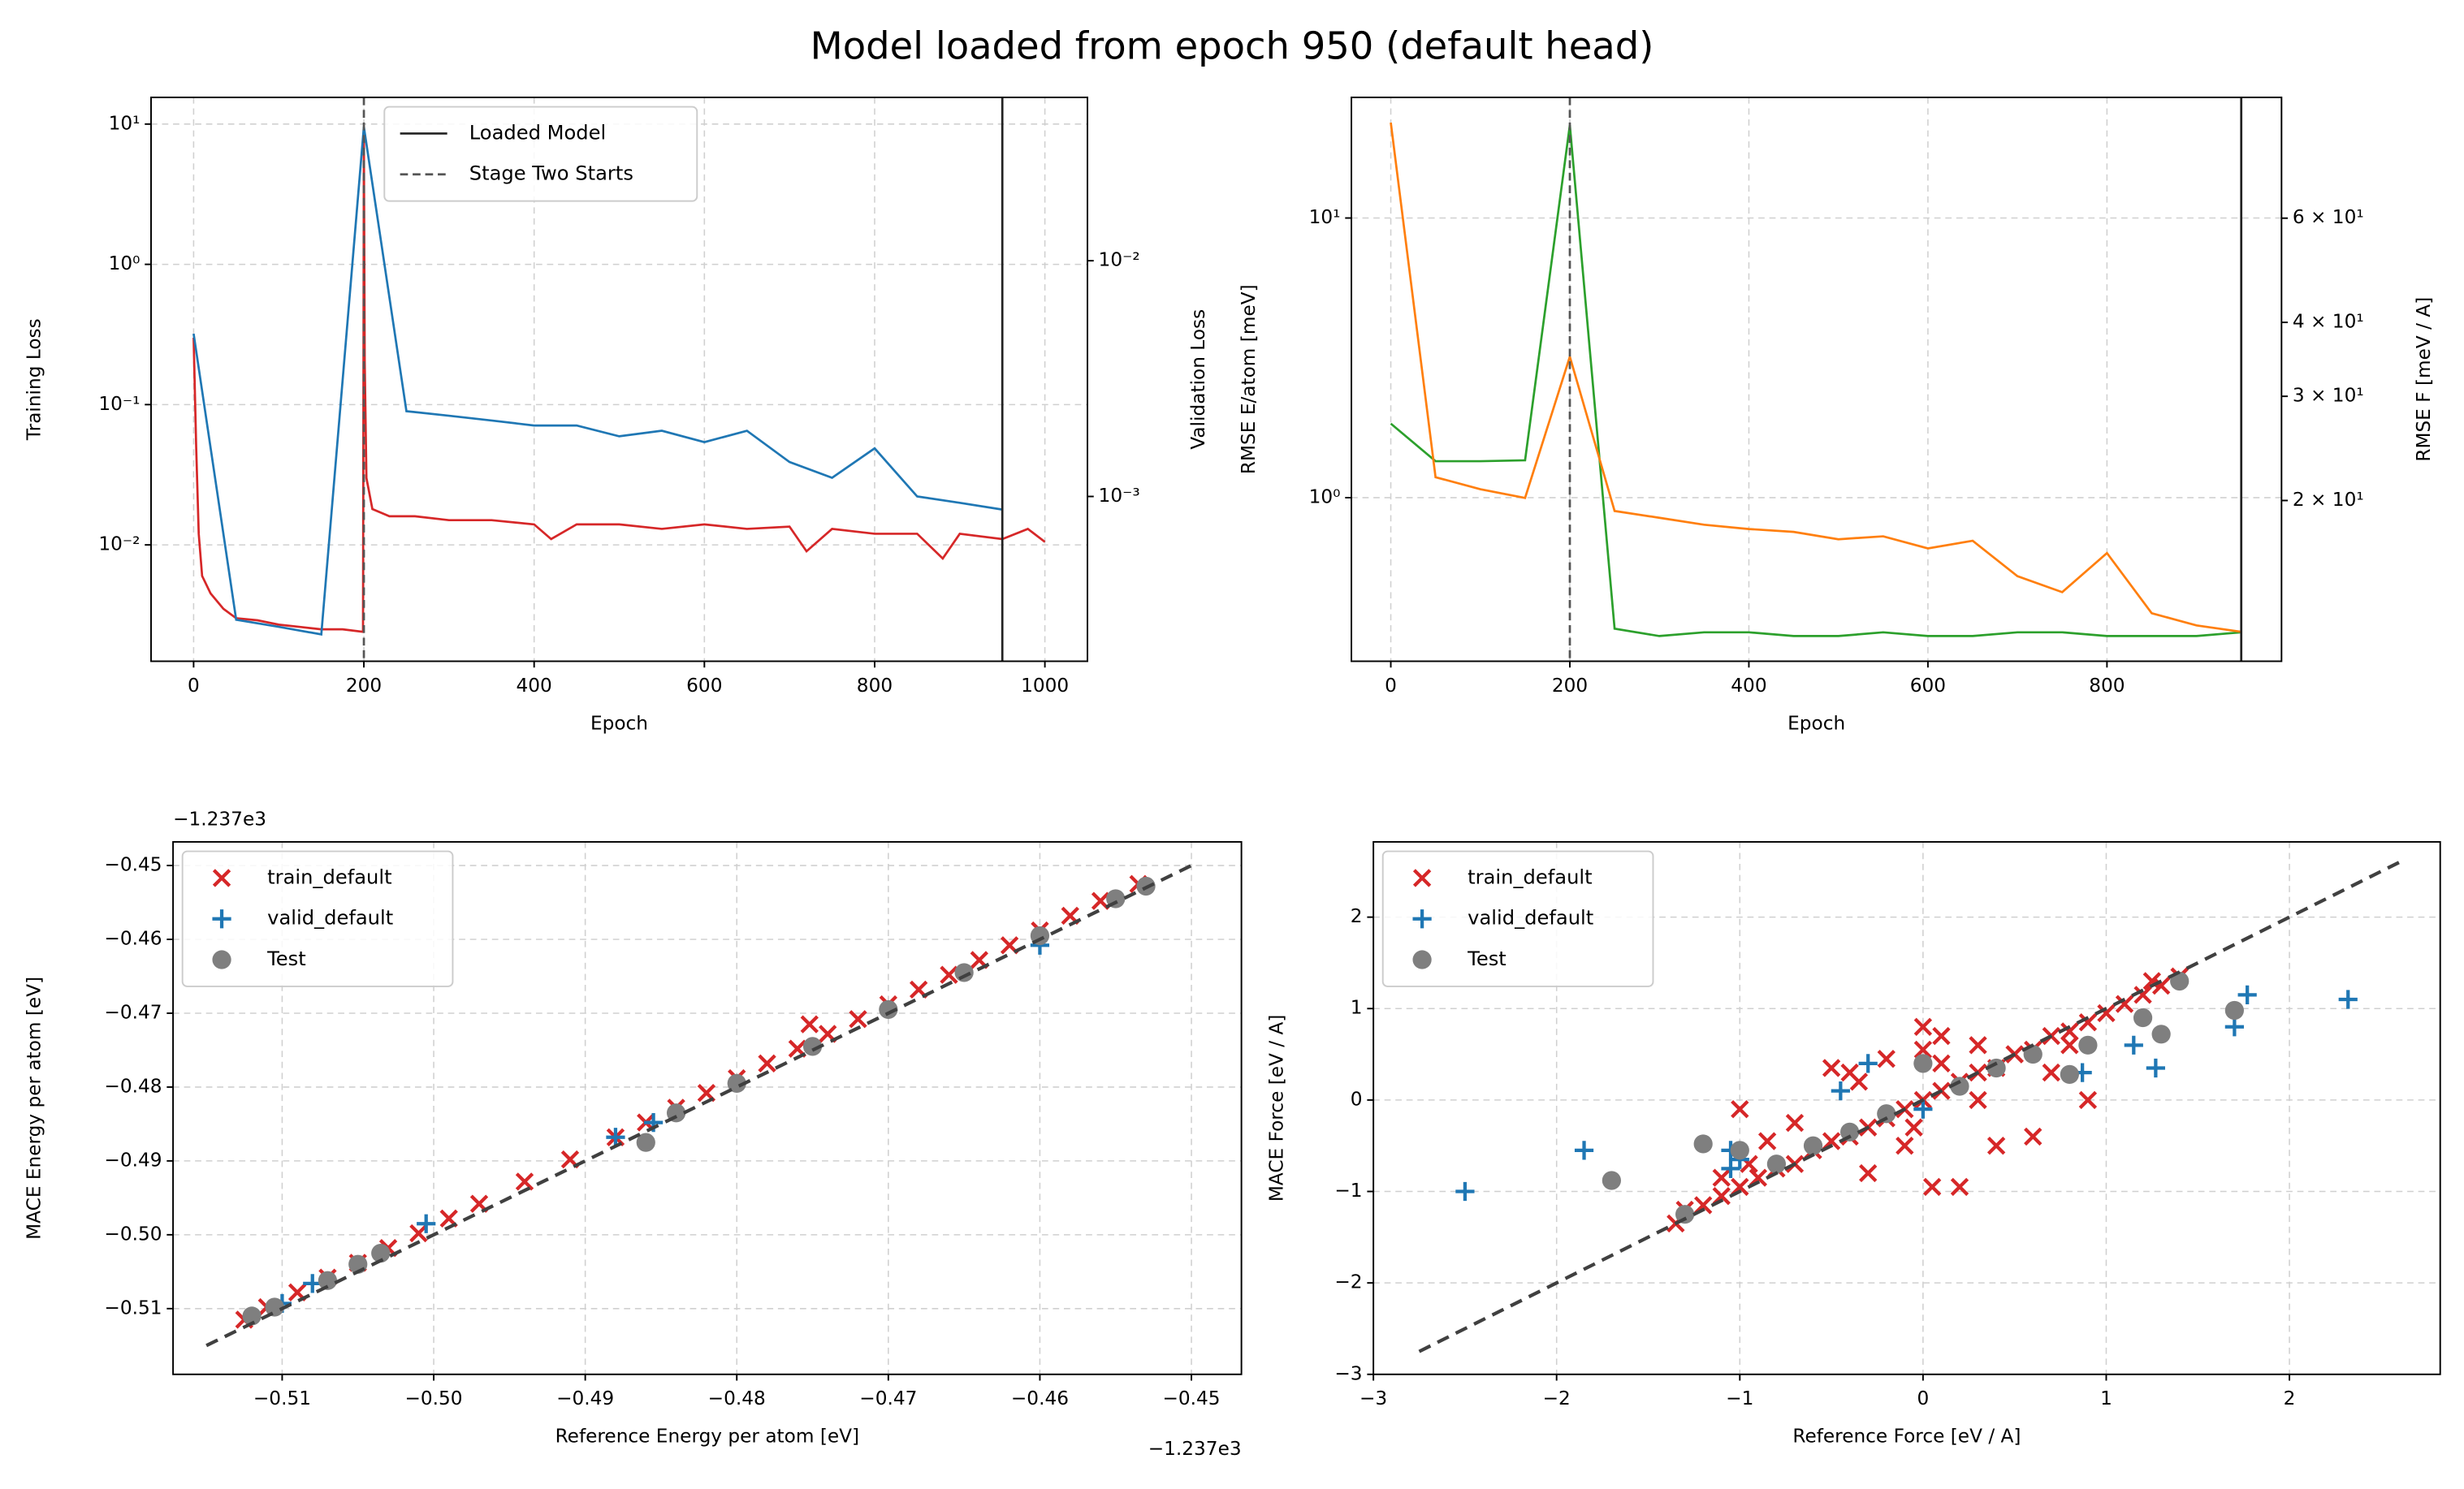 The width and height of the screenshot is (2464, 1489). What do you see at coordinates (282, 1398) in the screenshot?
I see `x-tick-label: −0.51` at bounding box center [282, 1398].